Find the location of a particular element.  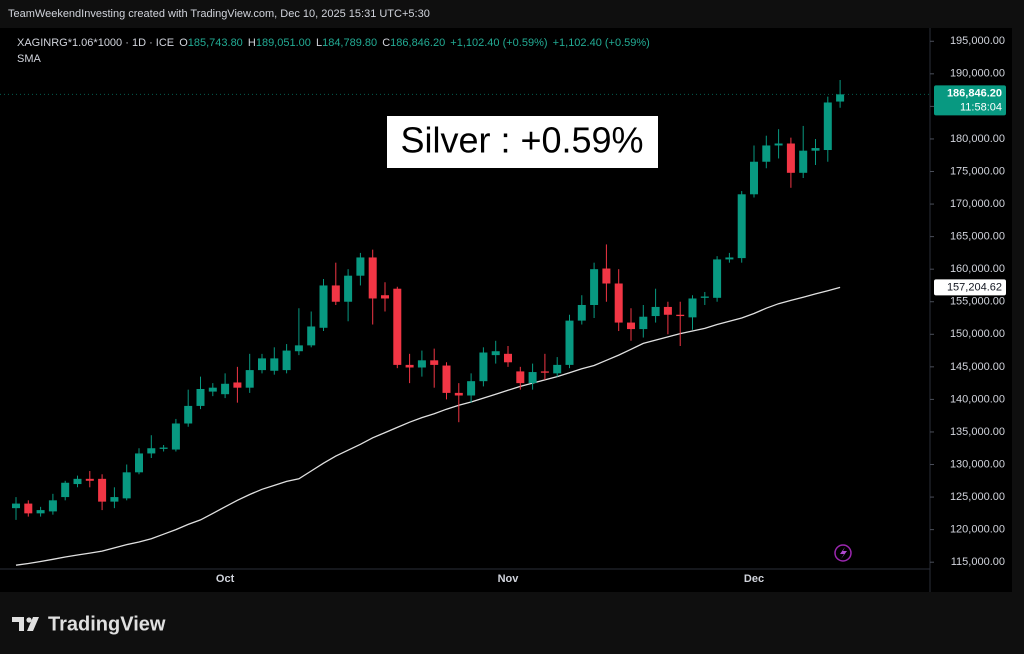

y-tick-label: 190,000.00 is located at coordinates (977, 74).